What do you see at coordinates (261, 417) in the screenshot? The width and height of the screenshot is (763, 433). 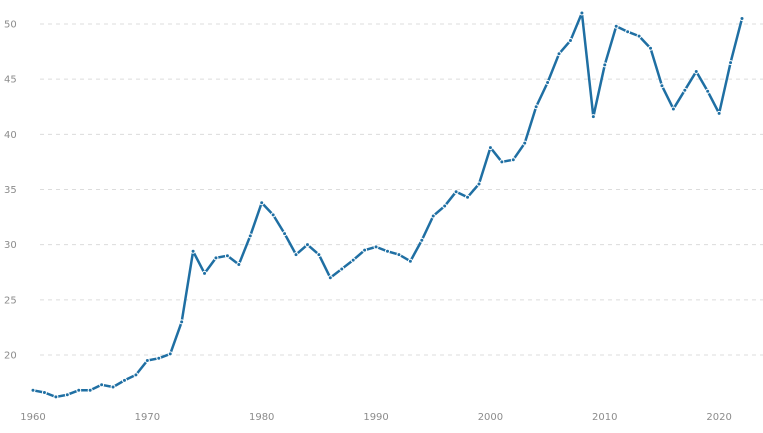 I see `x-tick-label: 1980` at bounding box center [261, 417].